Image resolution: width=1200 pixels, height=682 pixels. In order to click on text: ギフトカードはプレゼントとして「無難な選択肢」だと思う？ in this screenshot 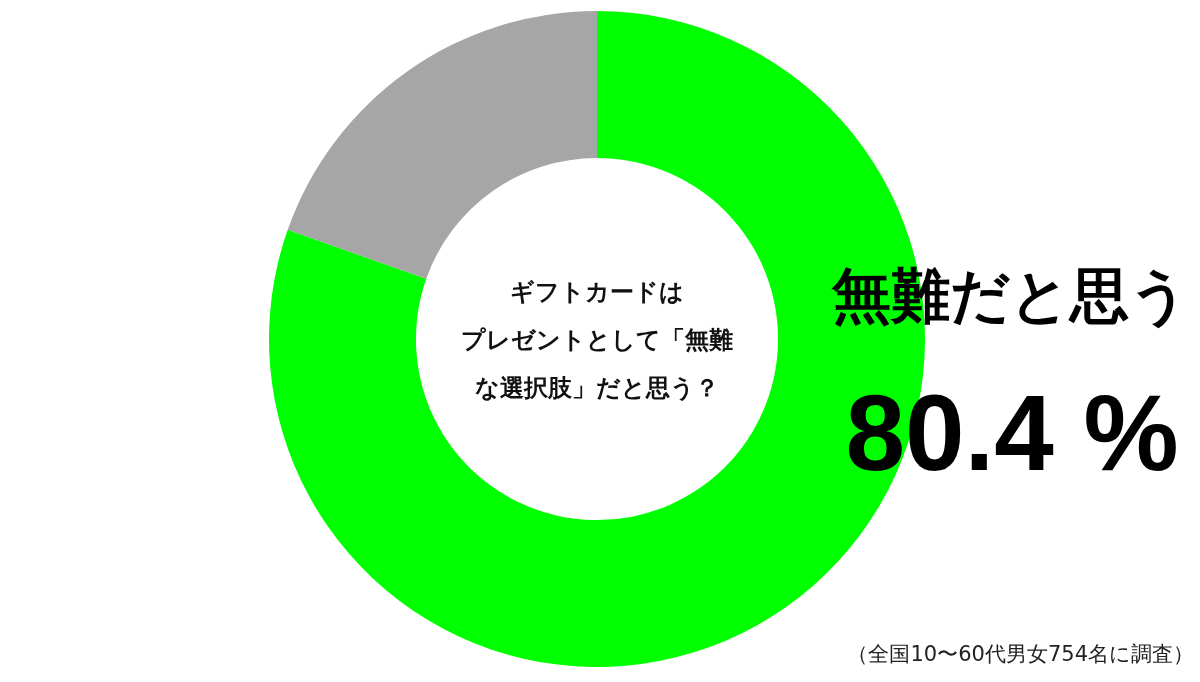, I will do `click(597, 340)`.